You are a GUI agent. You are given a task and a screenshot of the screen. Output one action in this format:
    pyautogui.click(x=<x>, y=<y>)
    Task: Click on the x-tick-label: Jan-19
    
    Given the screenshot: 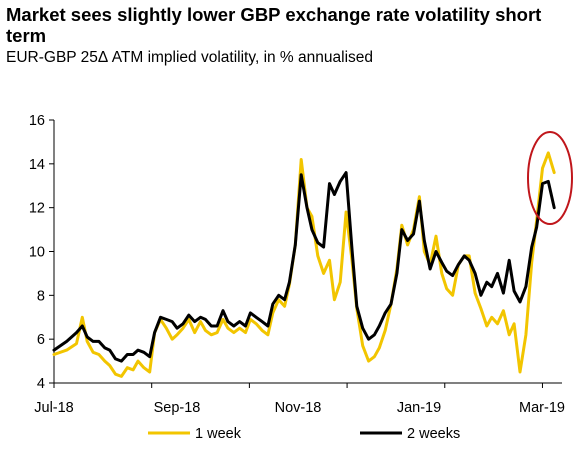 What is the action you would take?
    pyautogui.click(x=419, y=408)
    